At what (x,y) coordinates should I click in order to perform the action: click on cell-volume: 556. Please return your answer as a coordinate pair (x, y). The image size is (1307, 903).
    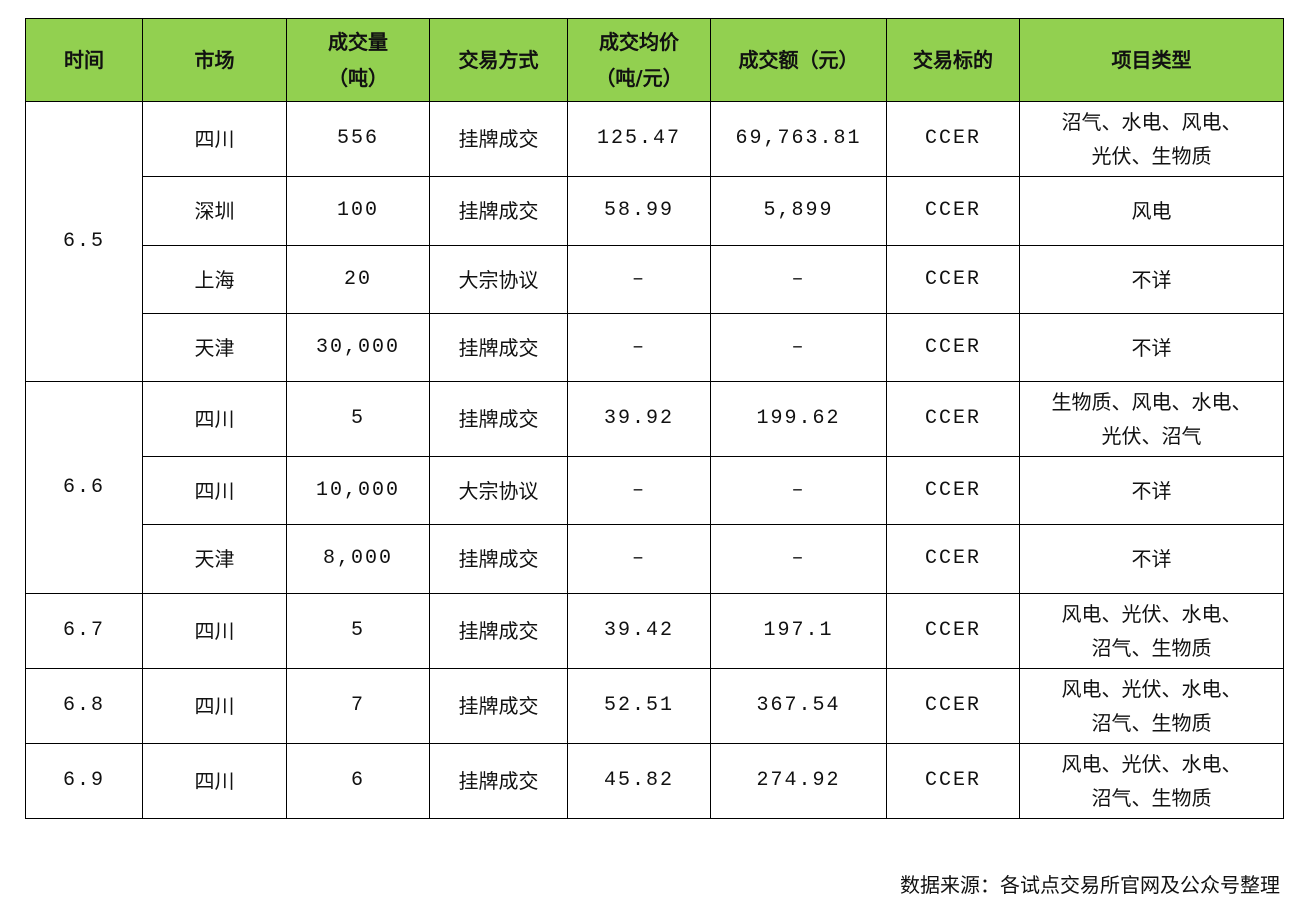
    Looking at the image, I should click on (358, 139).